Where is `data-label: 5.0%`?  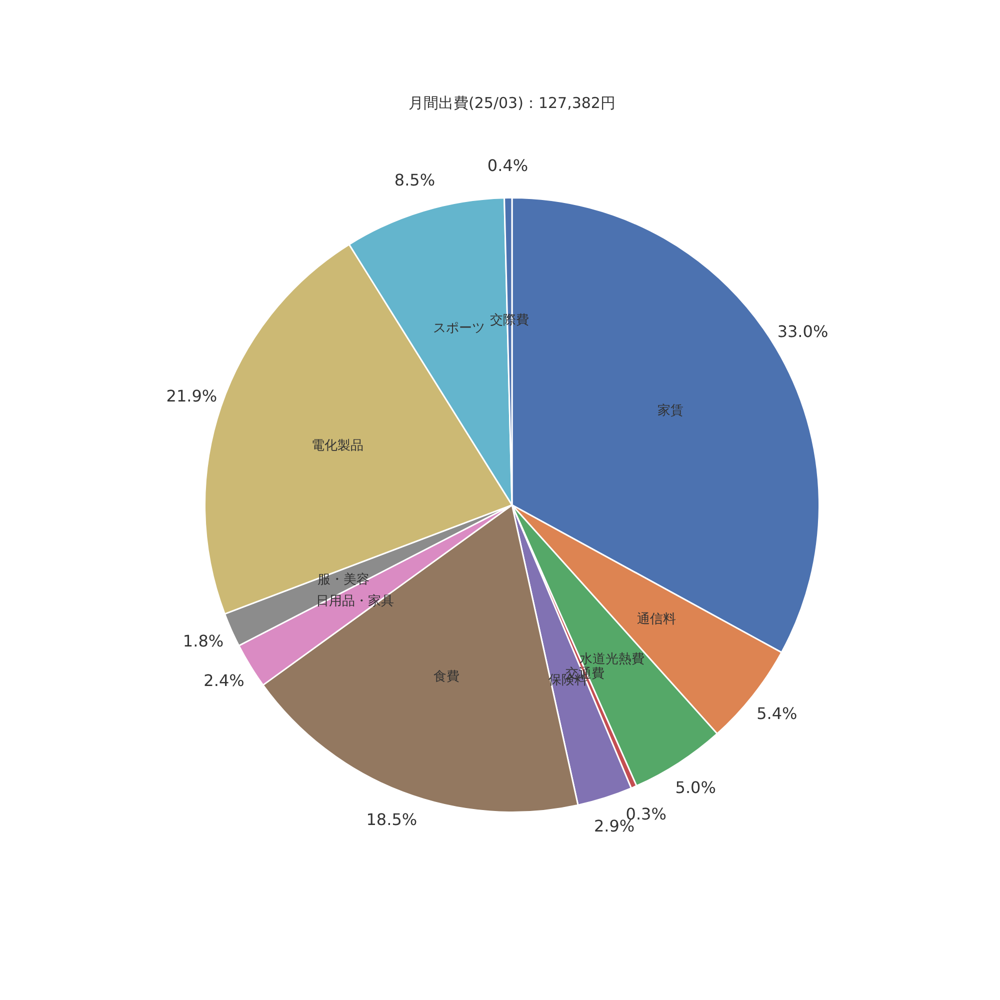 data-label: 5.0% is located at coordinates (695, 787).